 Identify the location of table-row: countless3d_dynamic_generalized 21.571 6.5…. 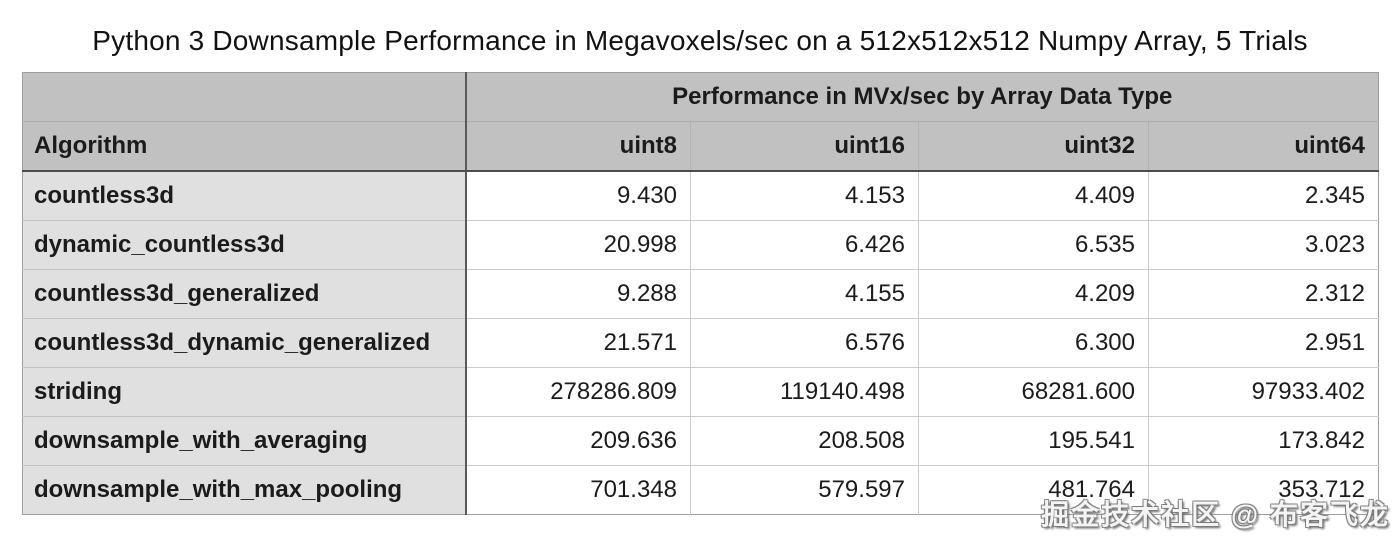
(700, 343).